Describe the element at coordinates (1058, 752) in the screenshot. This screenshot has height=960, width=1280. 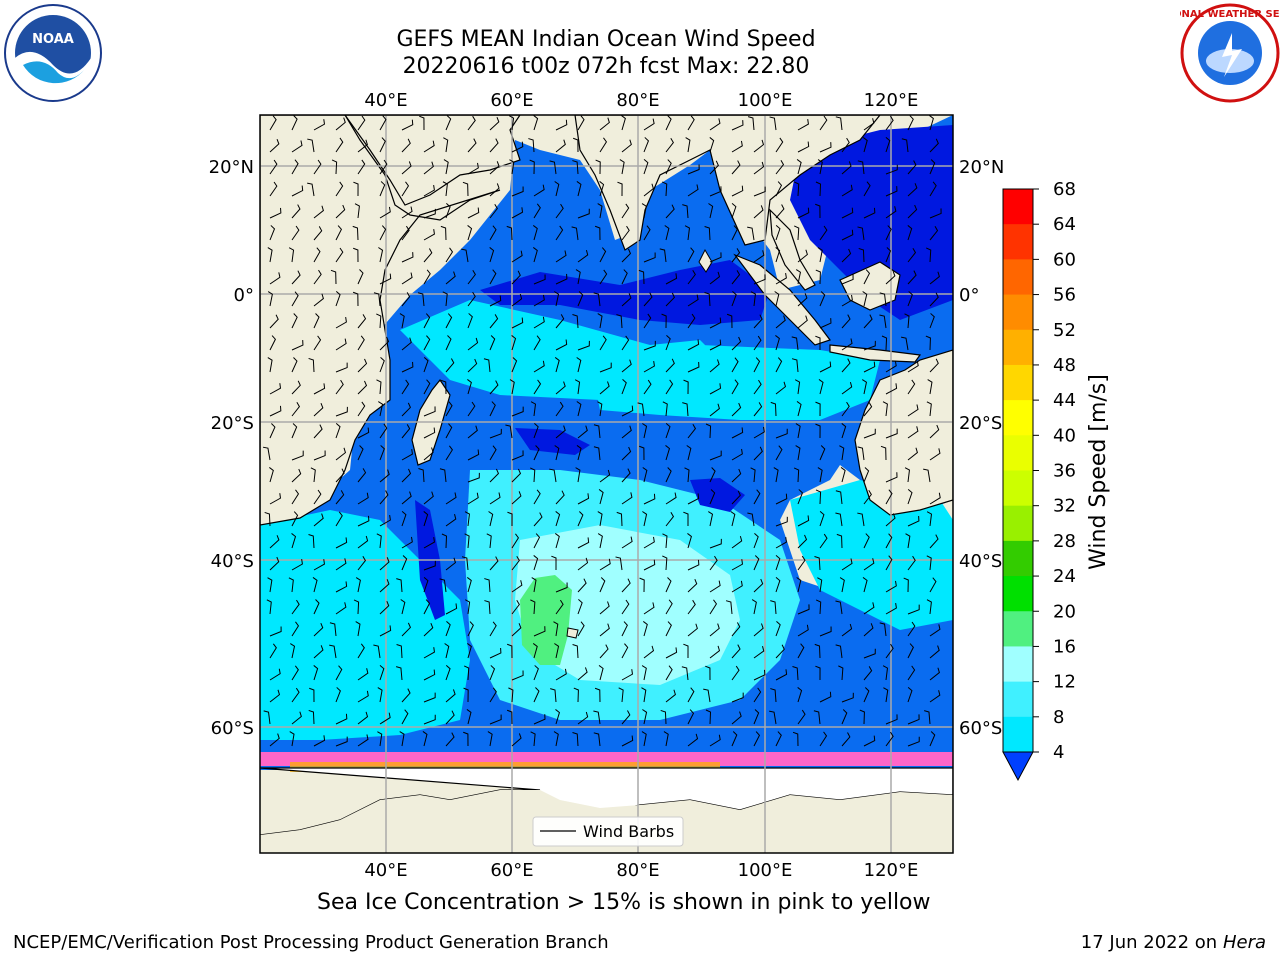
I see `colorbar-tick-label: 4` at that location.